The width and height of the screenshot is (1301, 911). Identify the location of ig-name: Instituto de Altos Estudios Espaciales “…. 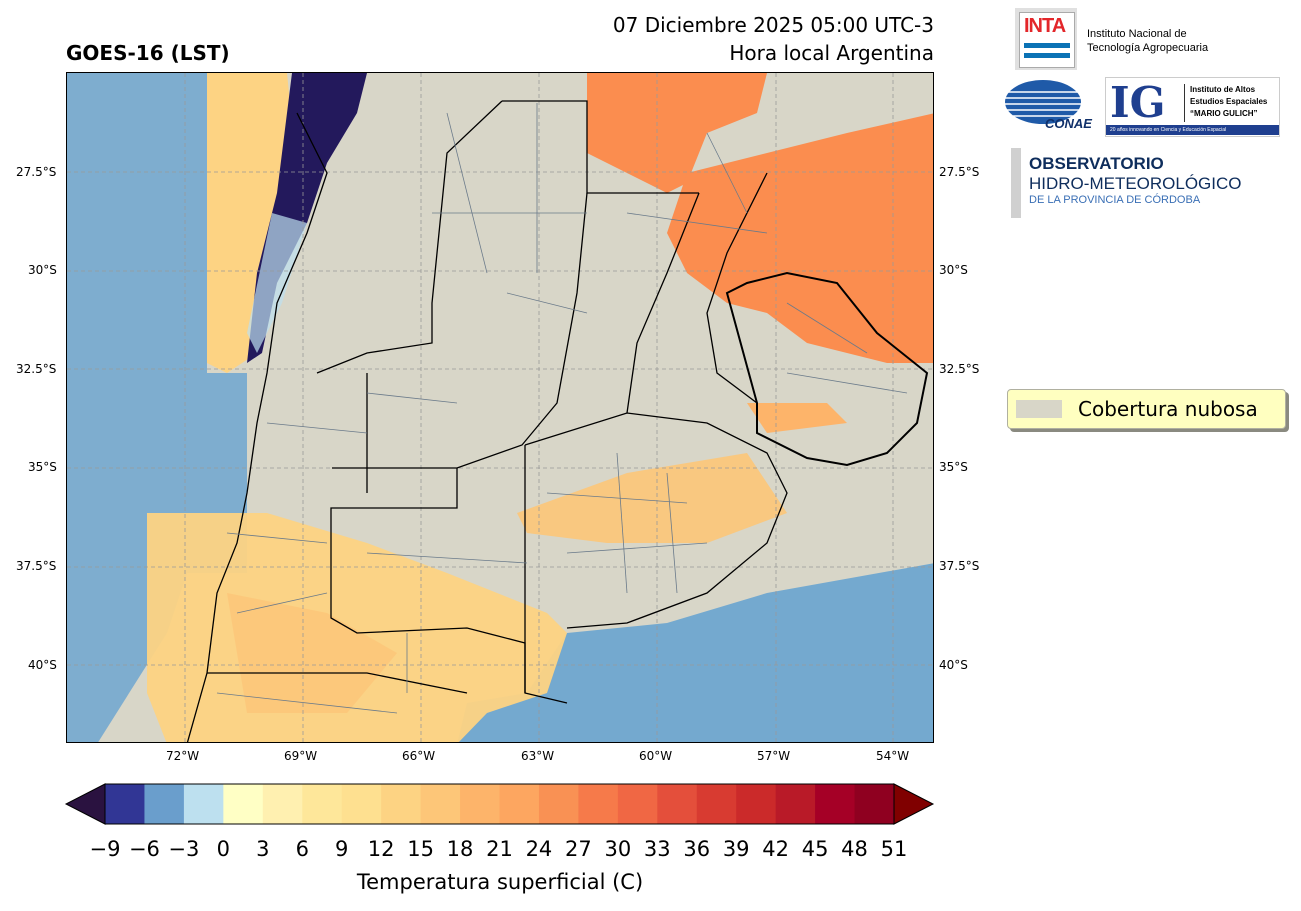
(1228, 102).